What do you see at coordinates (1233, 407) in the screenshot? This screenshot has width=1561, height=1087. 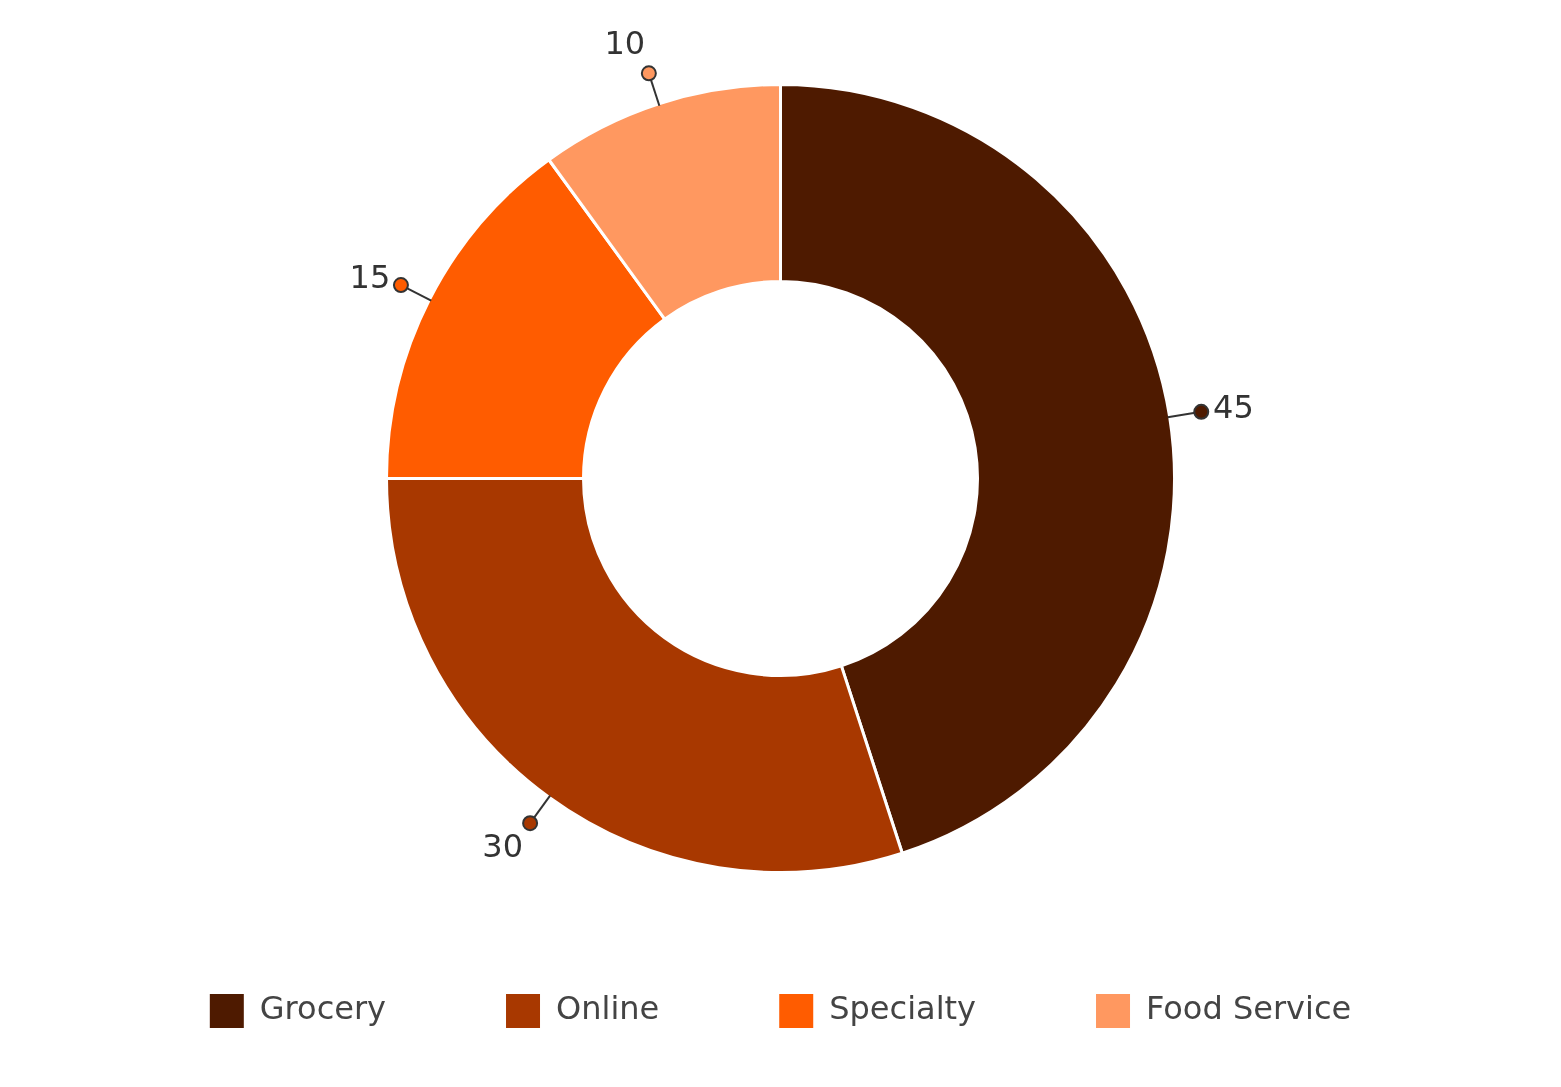 I see `data-label: 45` at bounding box center [1233, 407].